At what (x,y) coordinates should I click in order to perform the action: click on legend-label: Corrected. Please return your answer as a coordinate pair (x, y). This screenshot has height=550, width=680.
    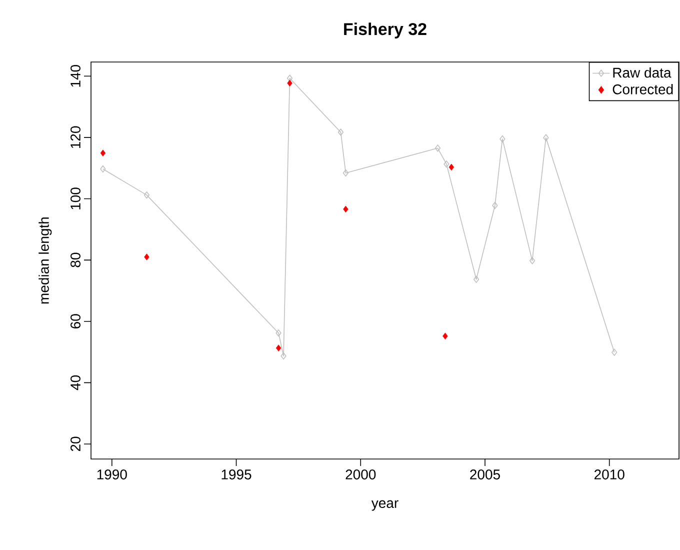
    Looking at the image, I should click on (642, 89).